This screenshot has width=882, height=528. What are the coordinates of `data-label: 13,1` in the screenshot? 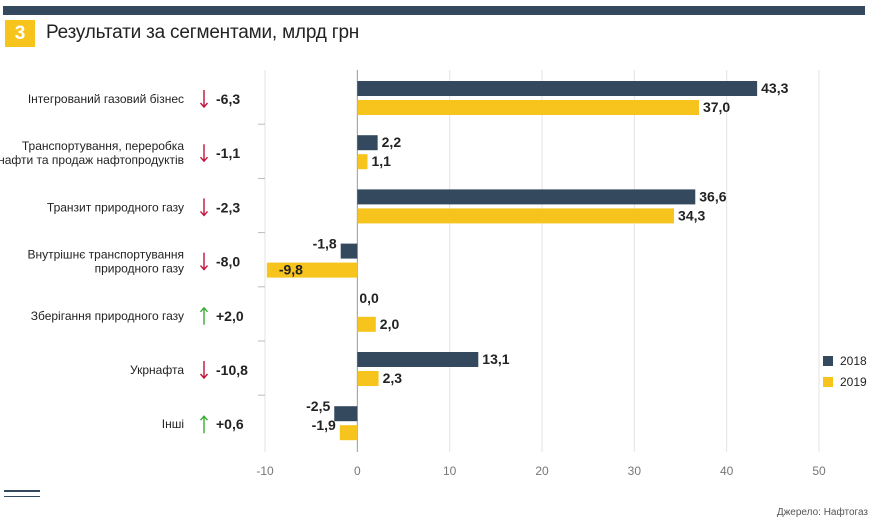 It's located at (495, 359).